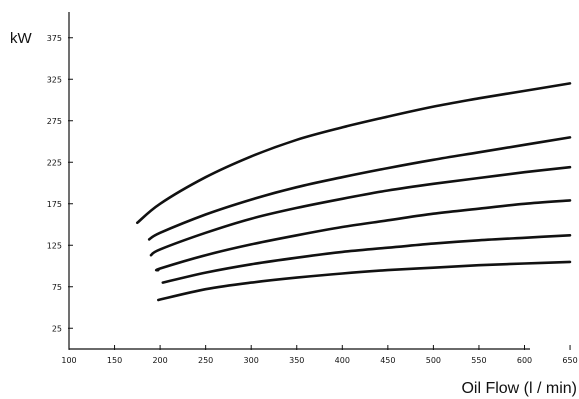  Describe the element at coordinates (57, 287) in the screenshot. I see `y-tick-label: 75` at that location.